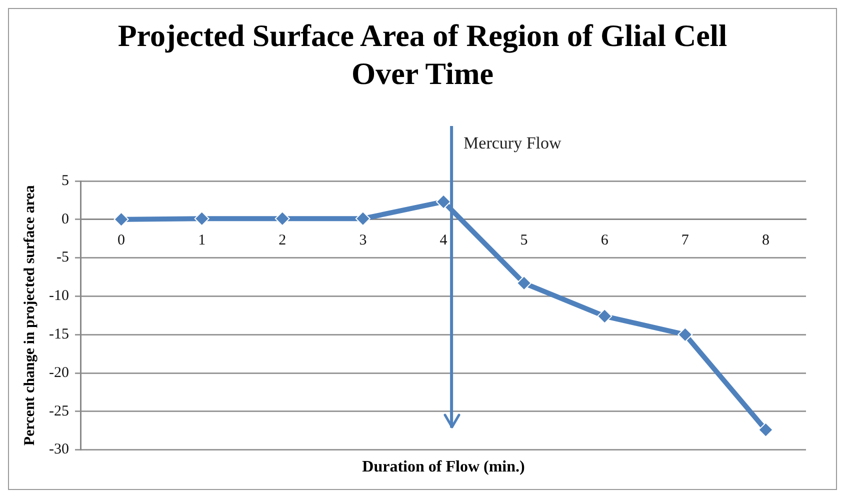 Image resolution: width=845 pixels, height=498 pixels. I want to click on chart-title: Projected Surface Area of Region of Glial Cell Over Time, so click(422, 55).